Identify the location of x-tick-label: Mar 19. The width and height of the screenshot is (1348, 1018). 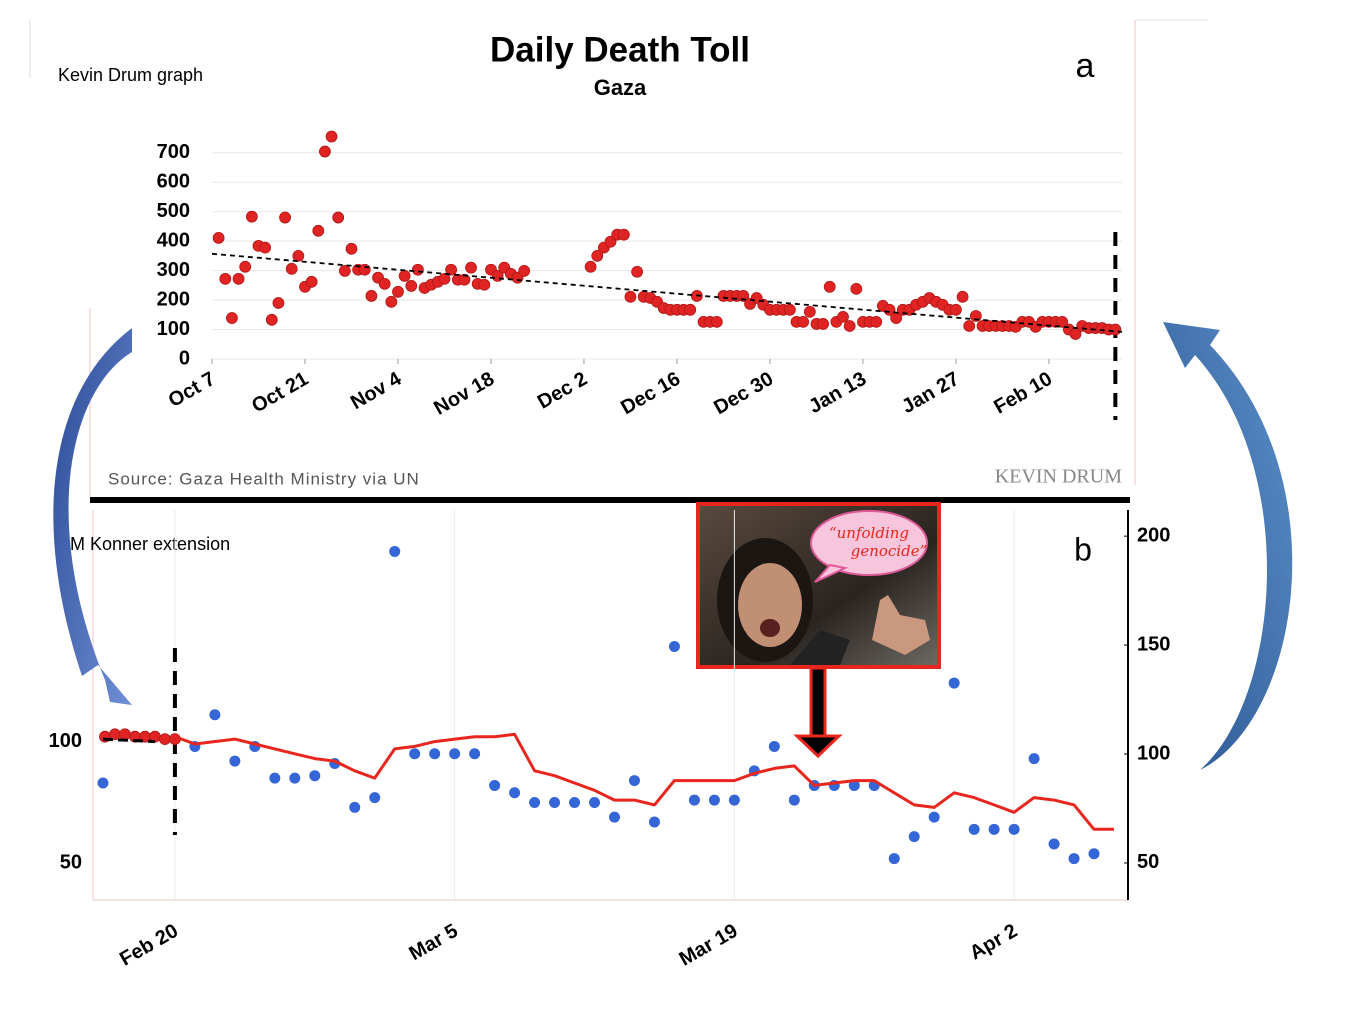
(709, 945).